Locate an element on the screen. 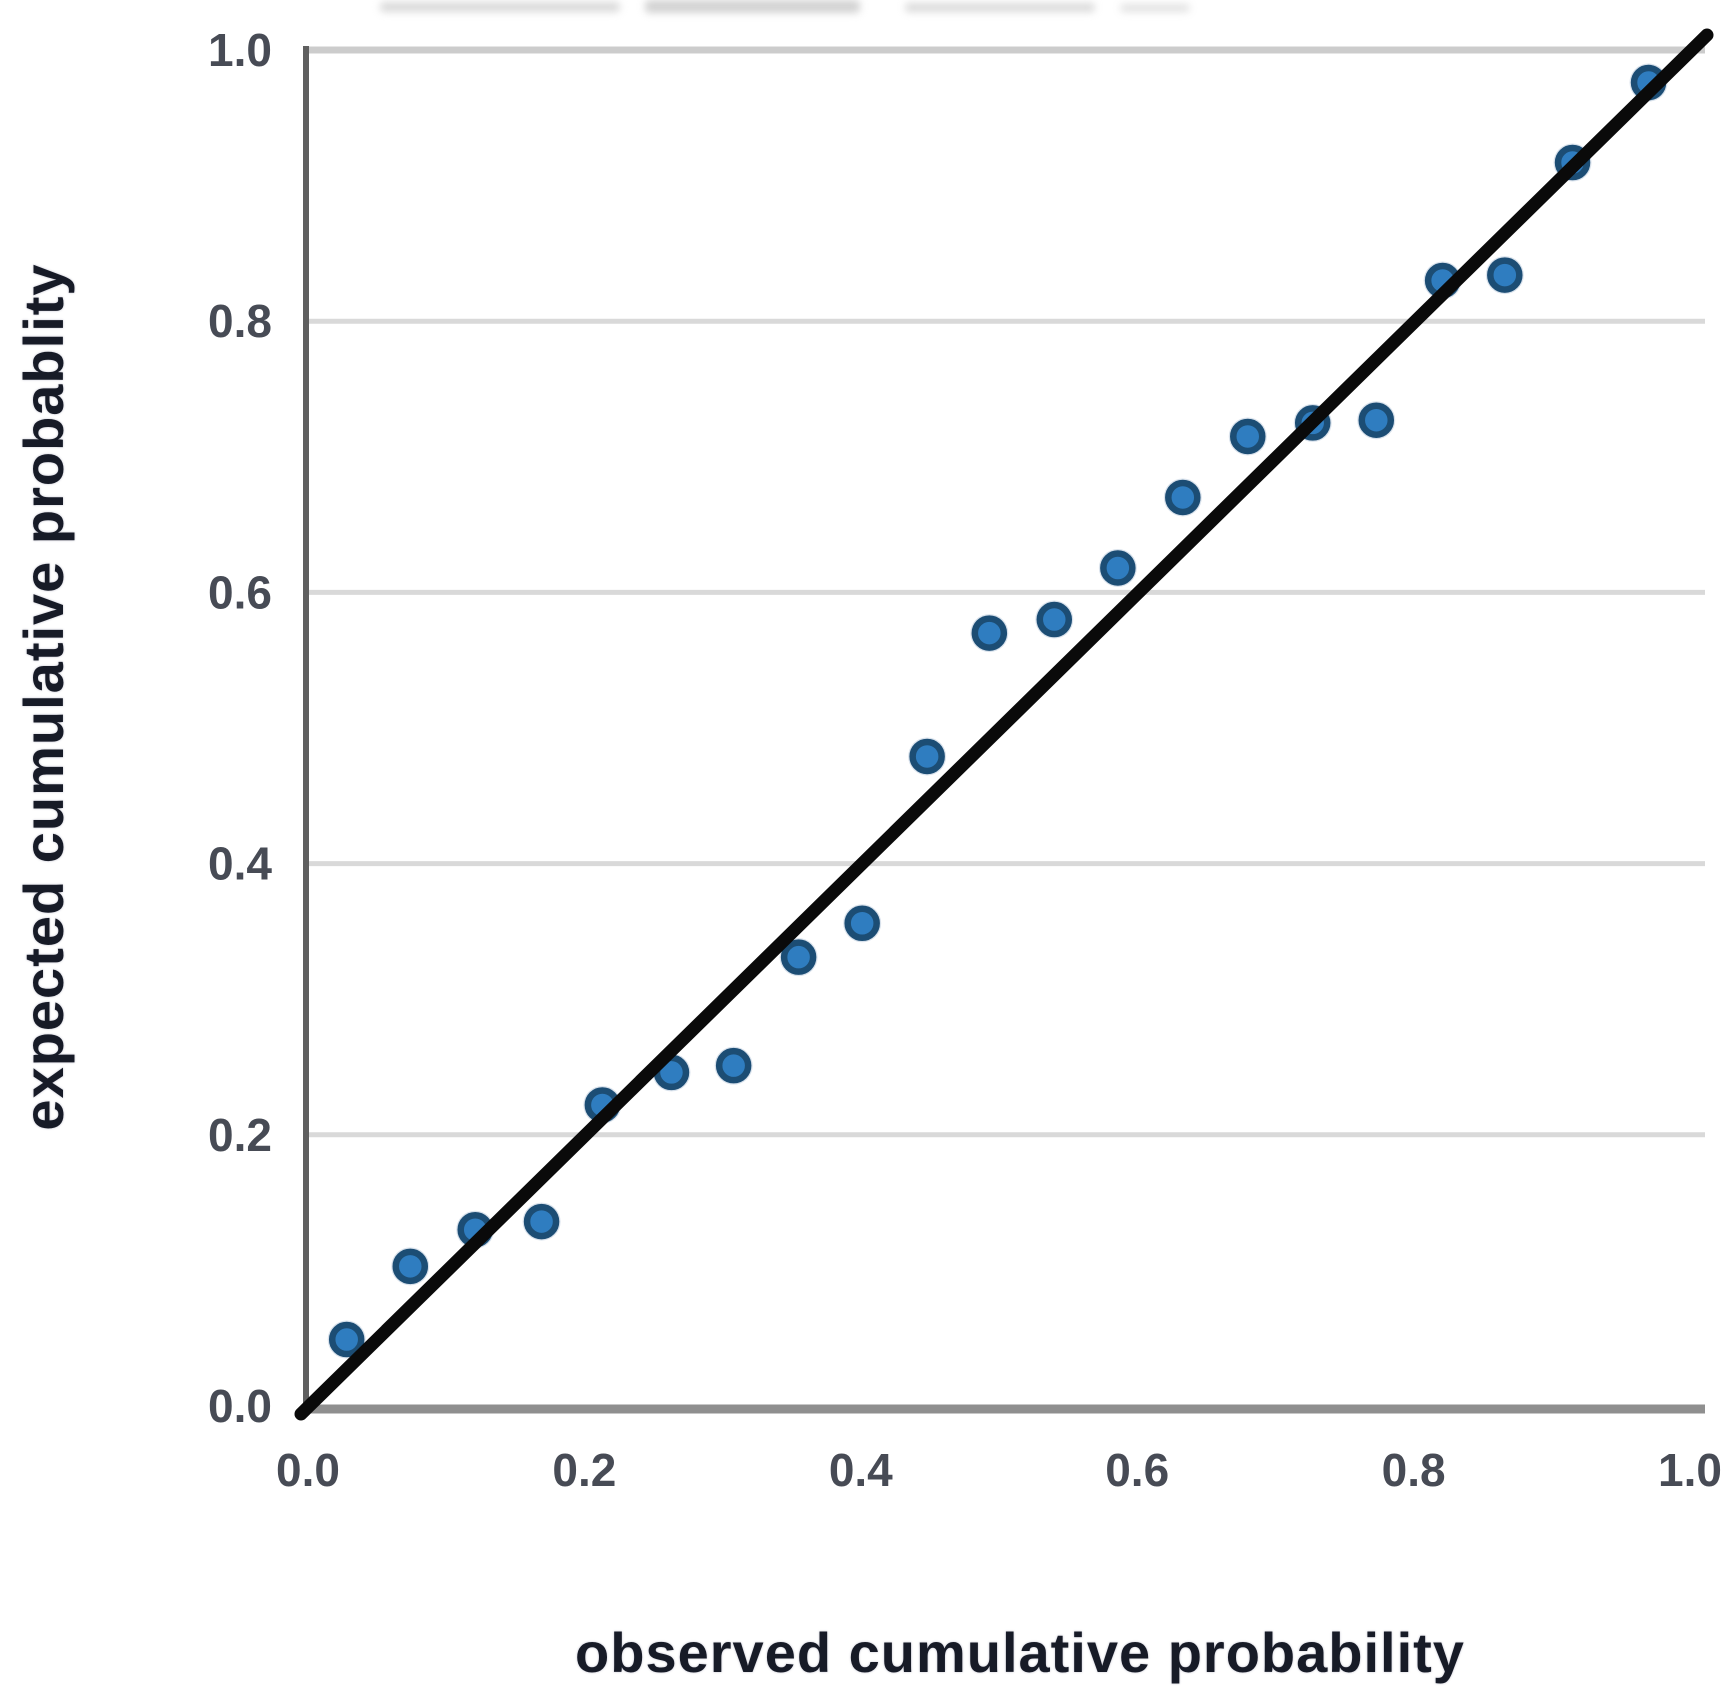 The height and width of the screenshot is (1704, 1722). x-tick-label: 0.2 is located at coordinates (584, 1470).